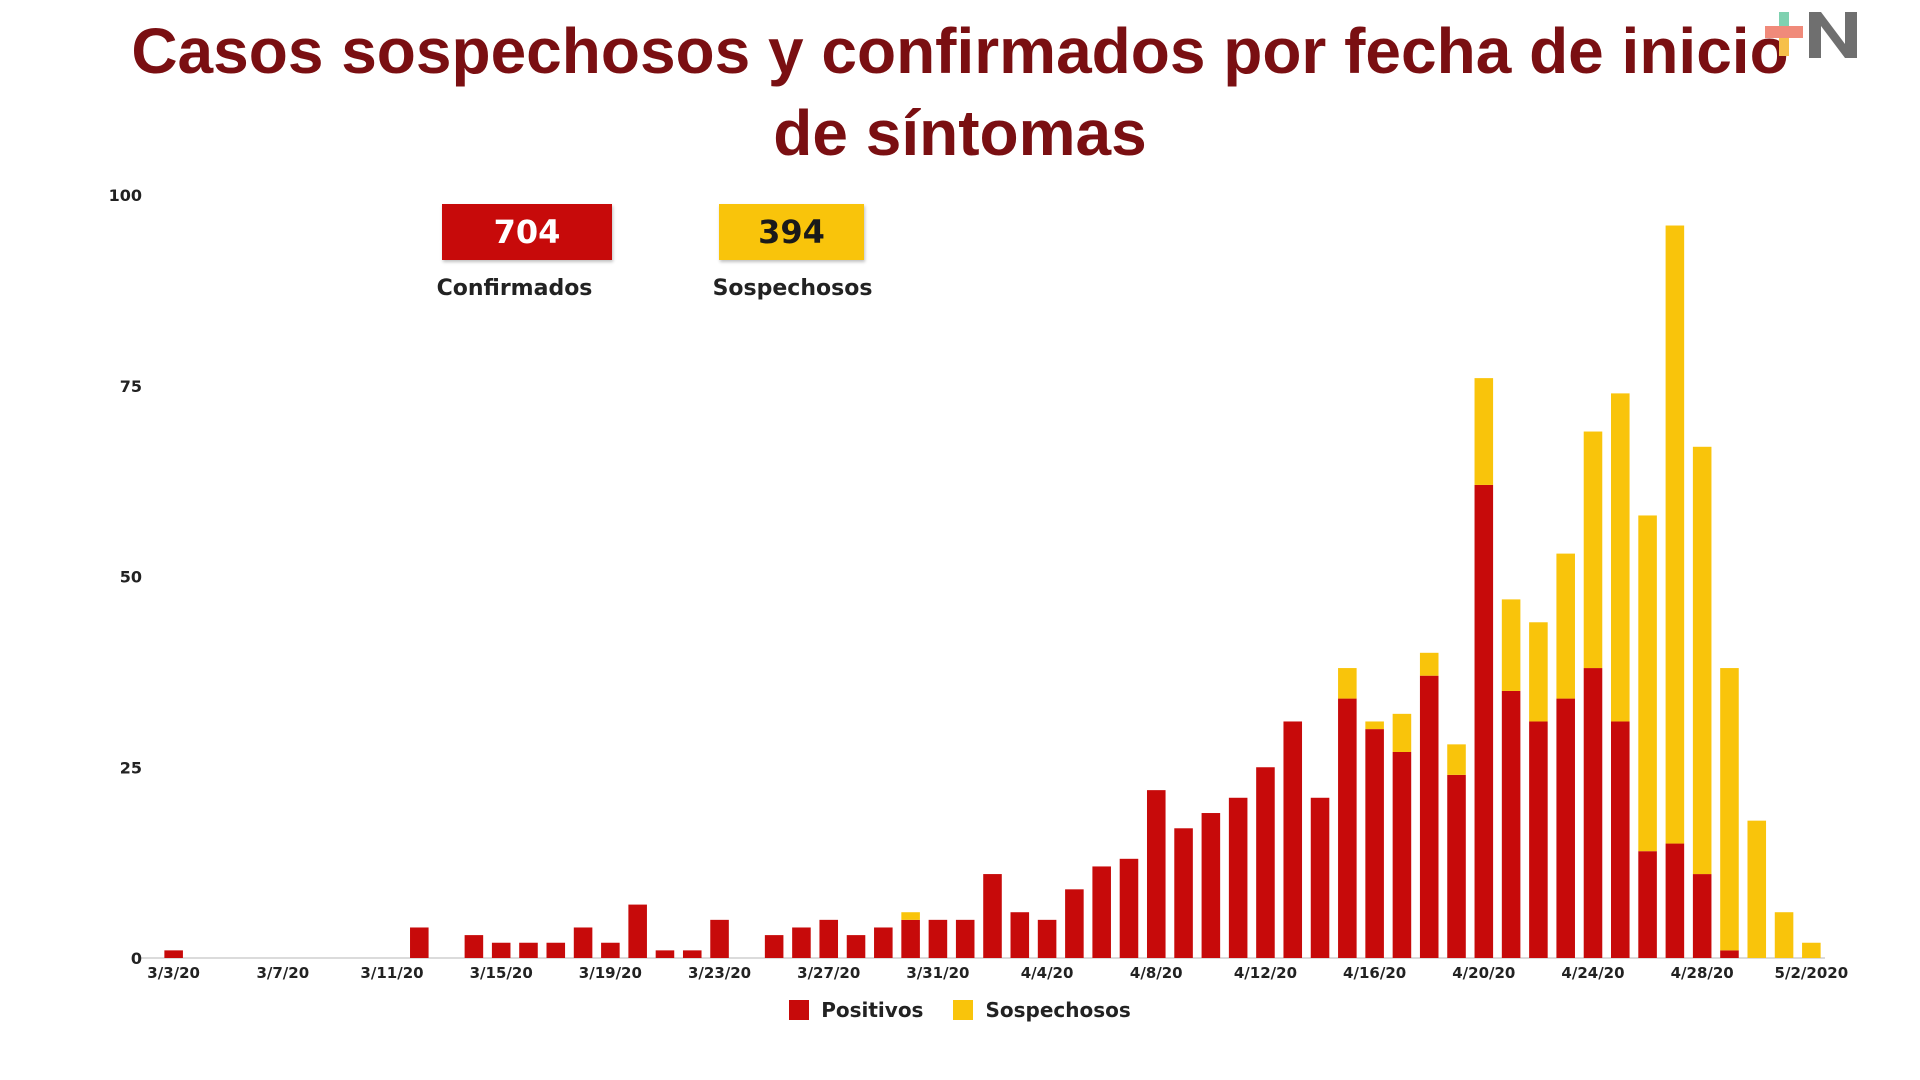  I want to click on legend-item-positivos: Positivos, so click(856, 1010).